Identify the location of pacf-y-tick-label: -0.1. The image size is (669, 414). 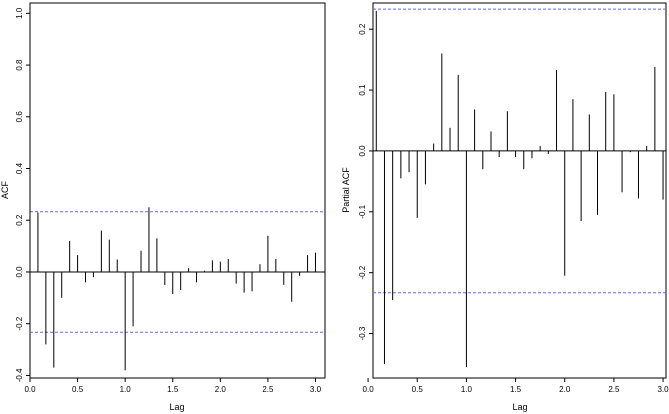
(362, 211).